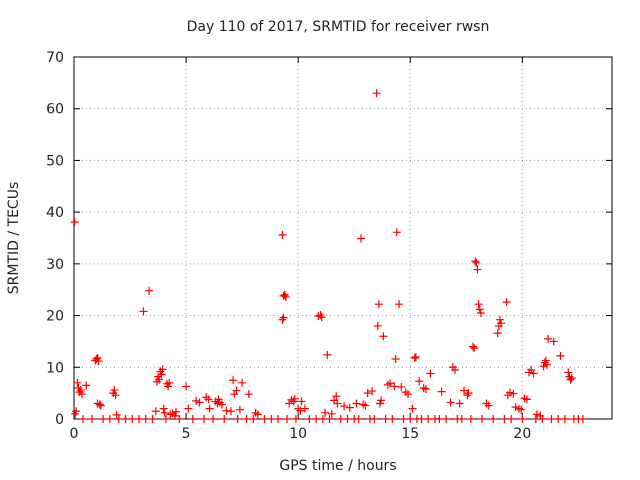 Image resolution: width=640 pixels, height=480 pixels. Describe the element at coordinates (55, 368) in the screenshot. I see `y-tick-label: 10` at that location.